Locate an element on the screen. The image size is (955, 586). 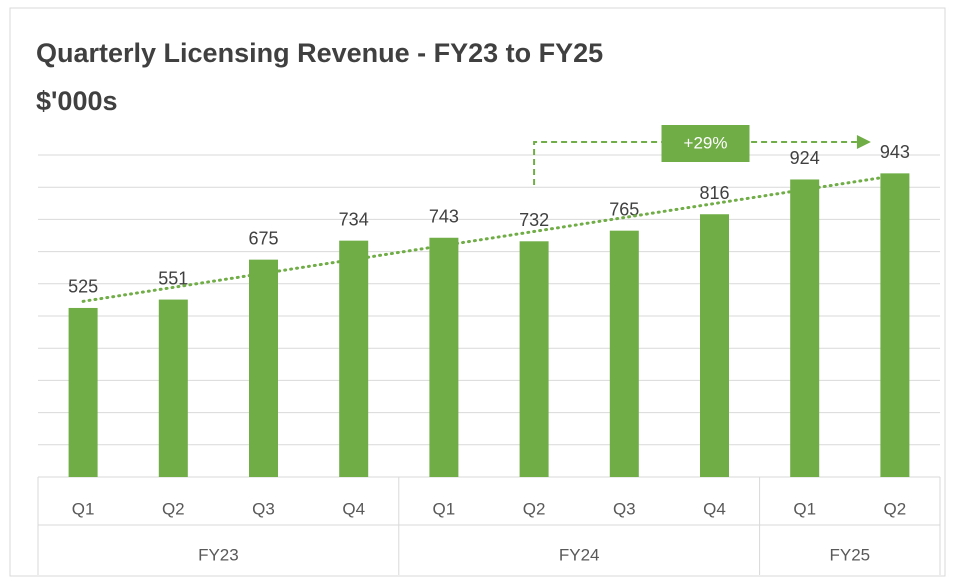
data-label: 943 is located at coordinates (895, 152).